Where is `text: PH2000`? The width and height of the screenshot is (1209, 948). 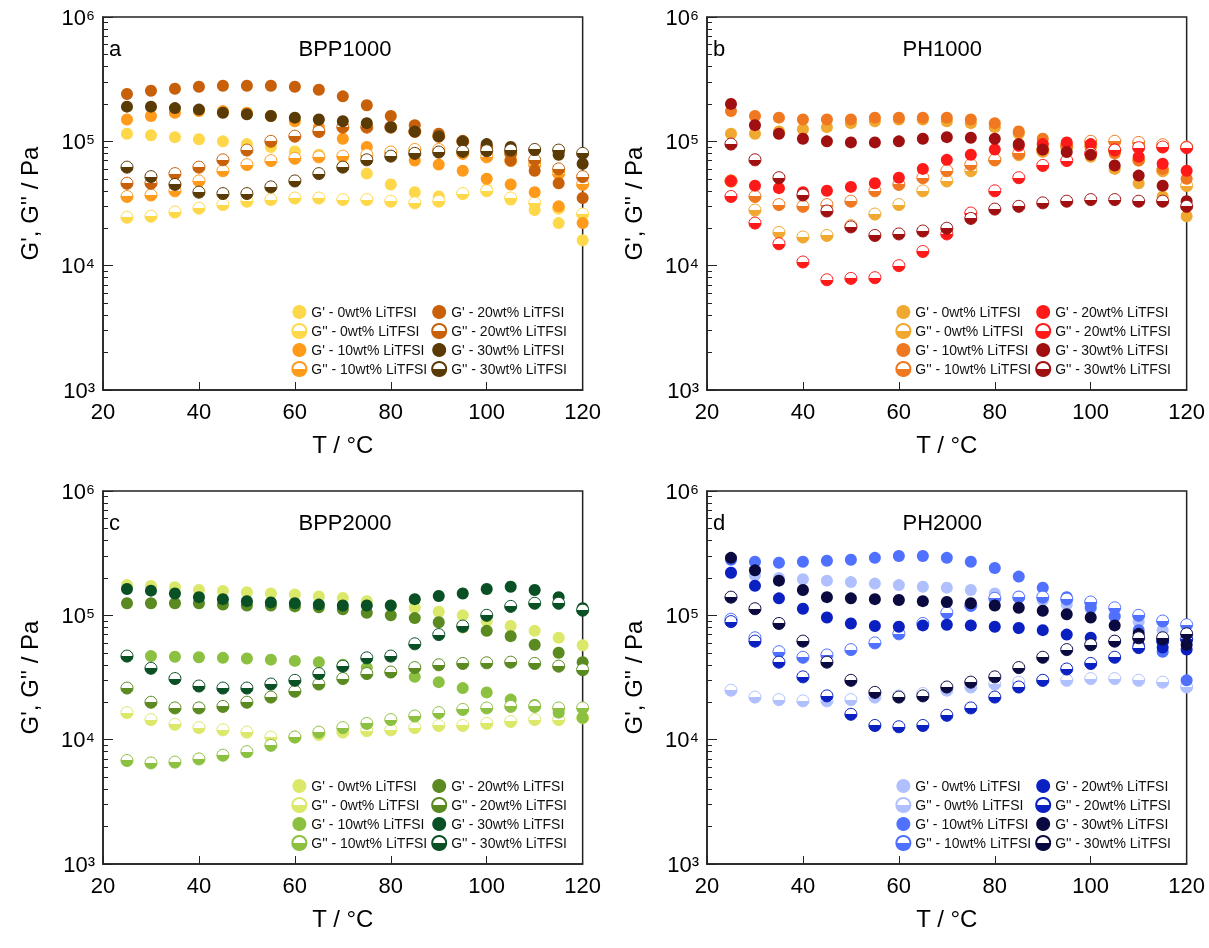 text: PH2000 is located at coordinates (942, 522).